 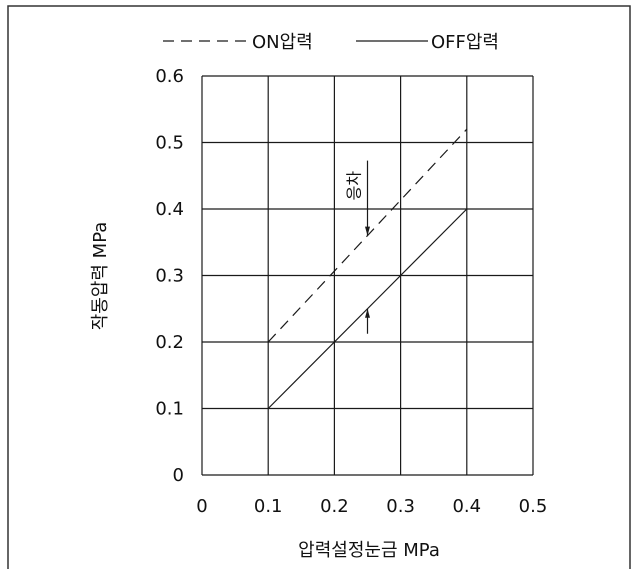 I want to click on y-tick-label-2: 0.2, so click(x=169, y=342).